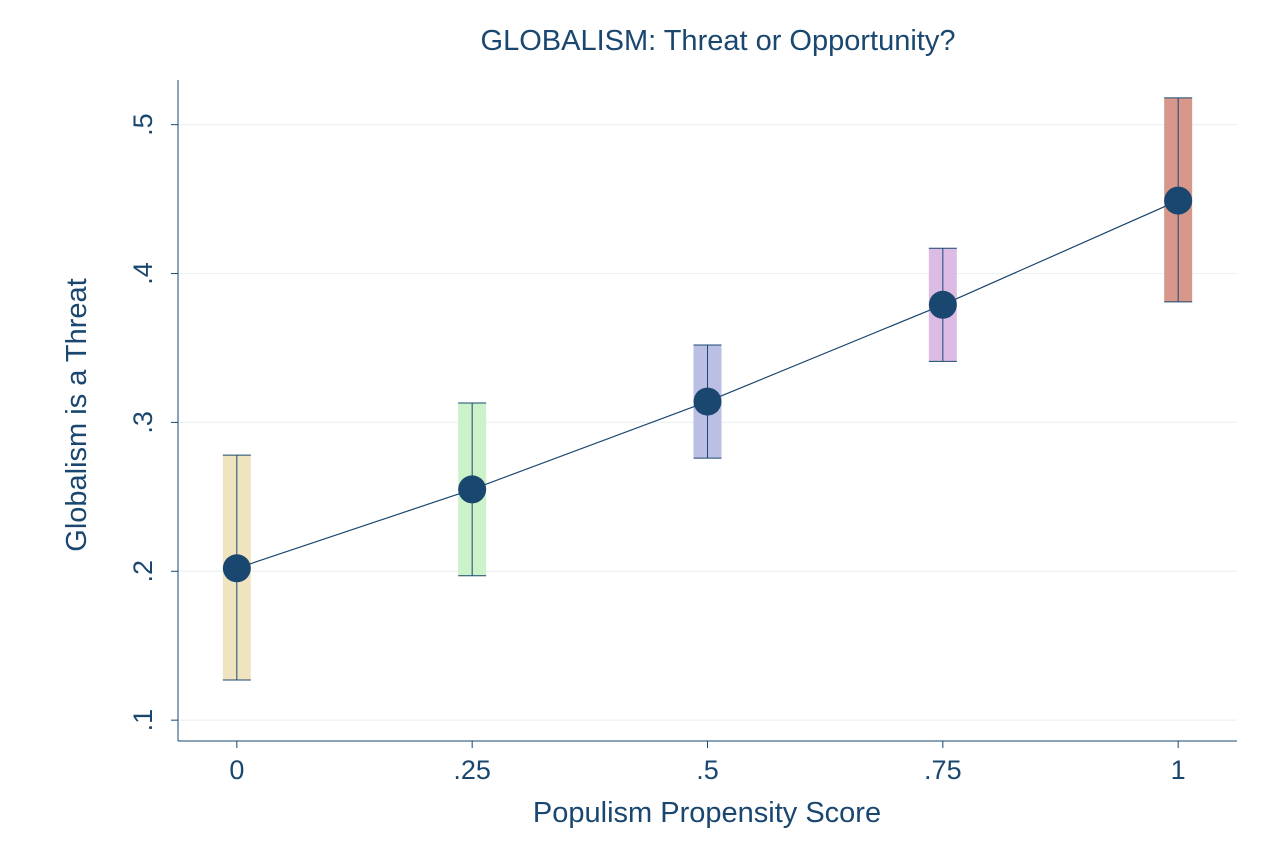  Describe the element at coordinates (143, 422) in the screenshot. I see `y-tick-label: .3` at that location.